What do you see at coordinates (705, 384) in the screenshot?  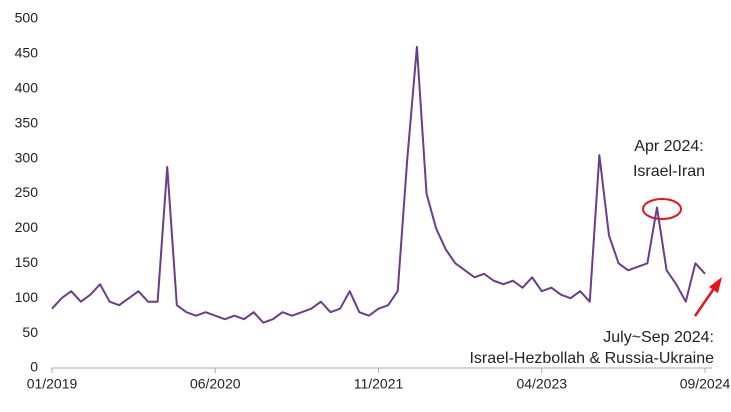 I see `x-tick-label: 09/2024` at bounding box center [705, 384].